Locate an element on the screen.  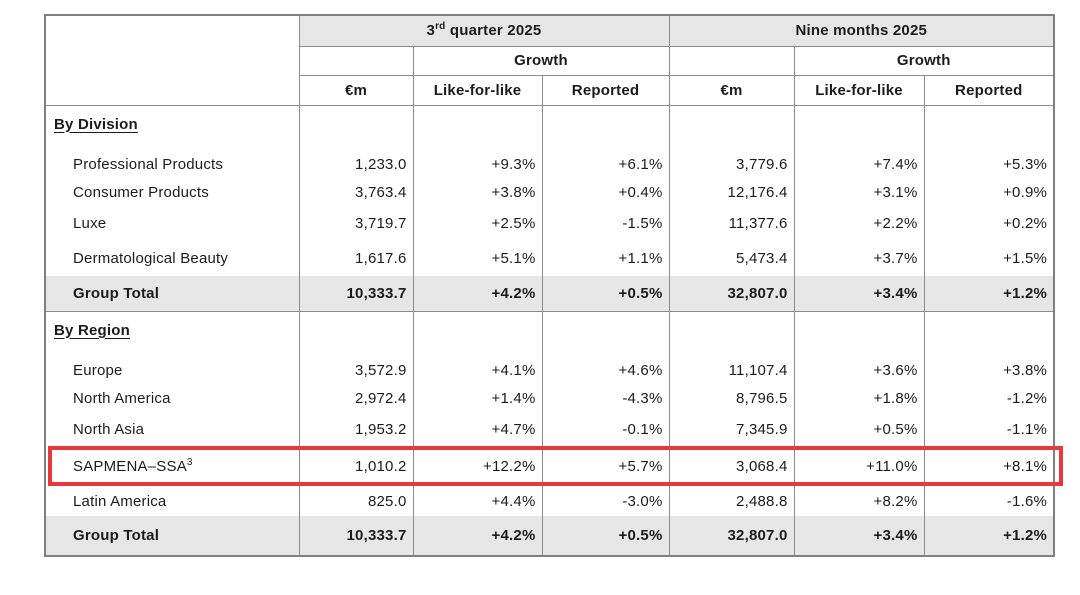
cell-q3-lfl: +9.3% is located at coordinates (477, 164).